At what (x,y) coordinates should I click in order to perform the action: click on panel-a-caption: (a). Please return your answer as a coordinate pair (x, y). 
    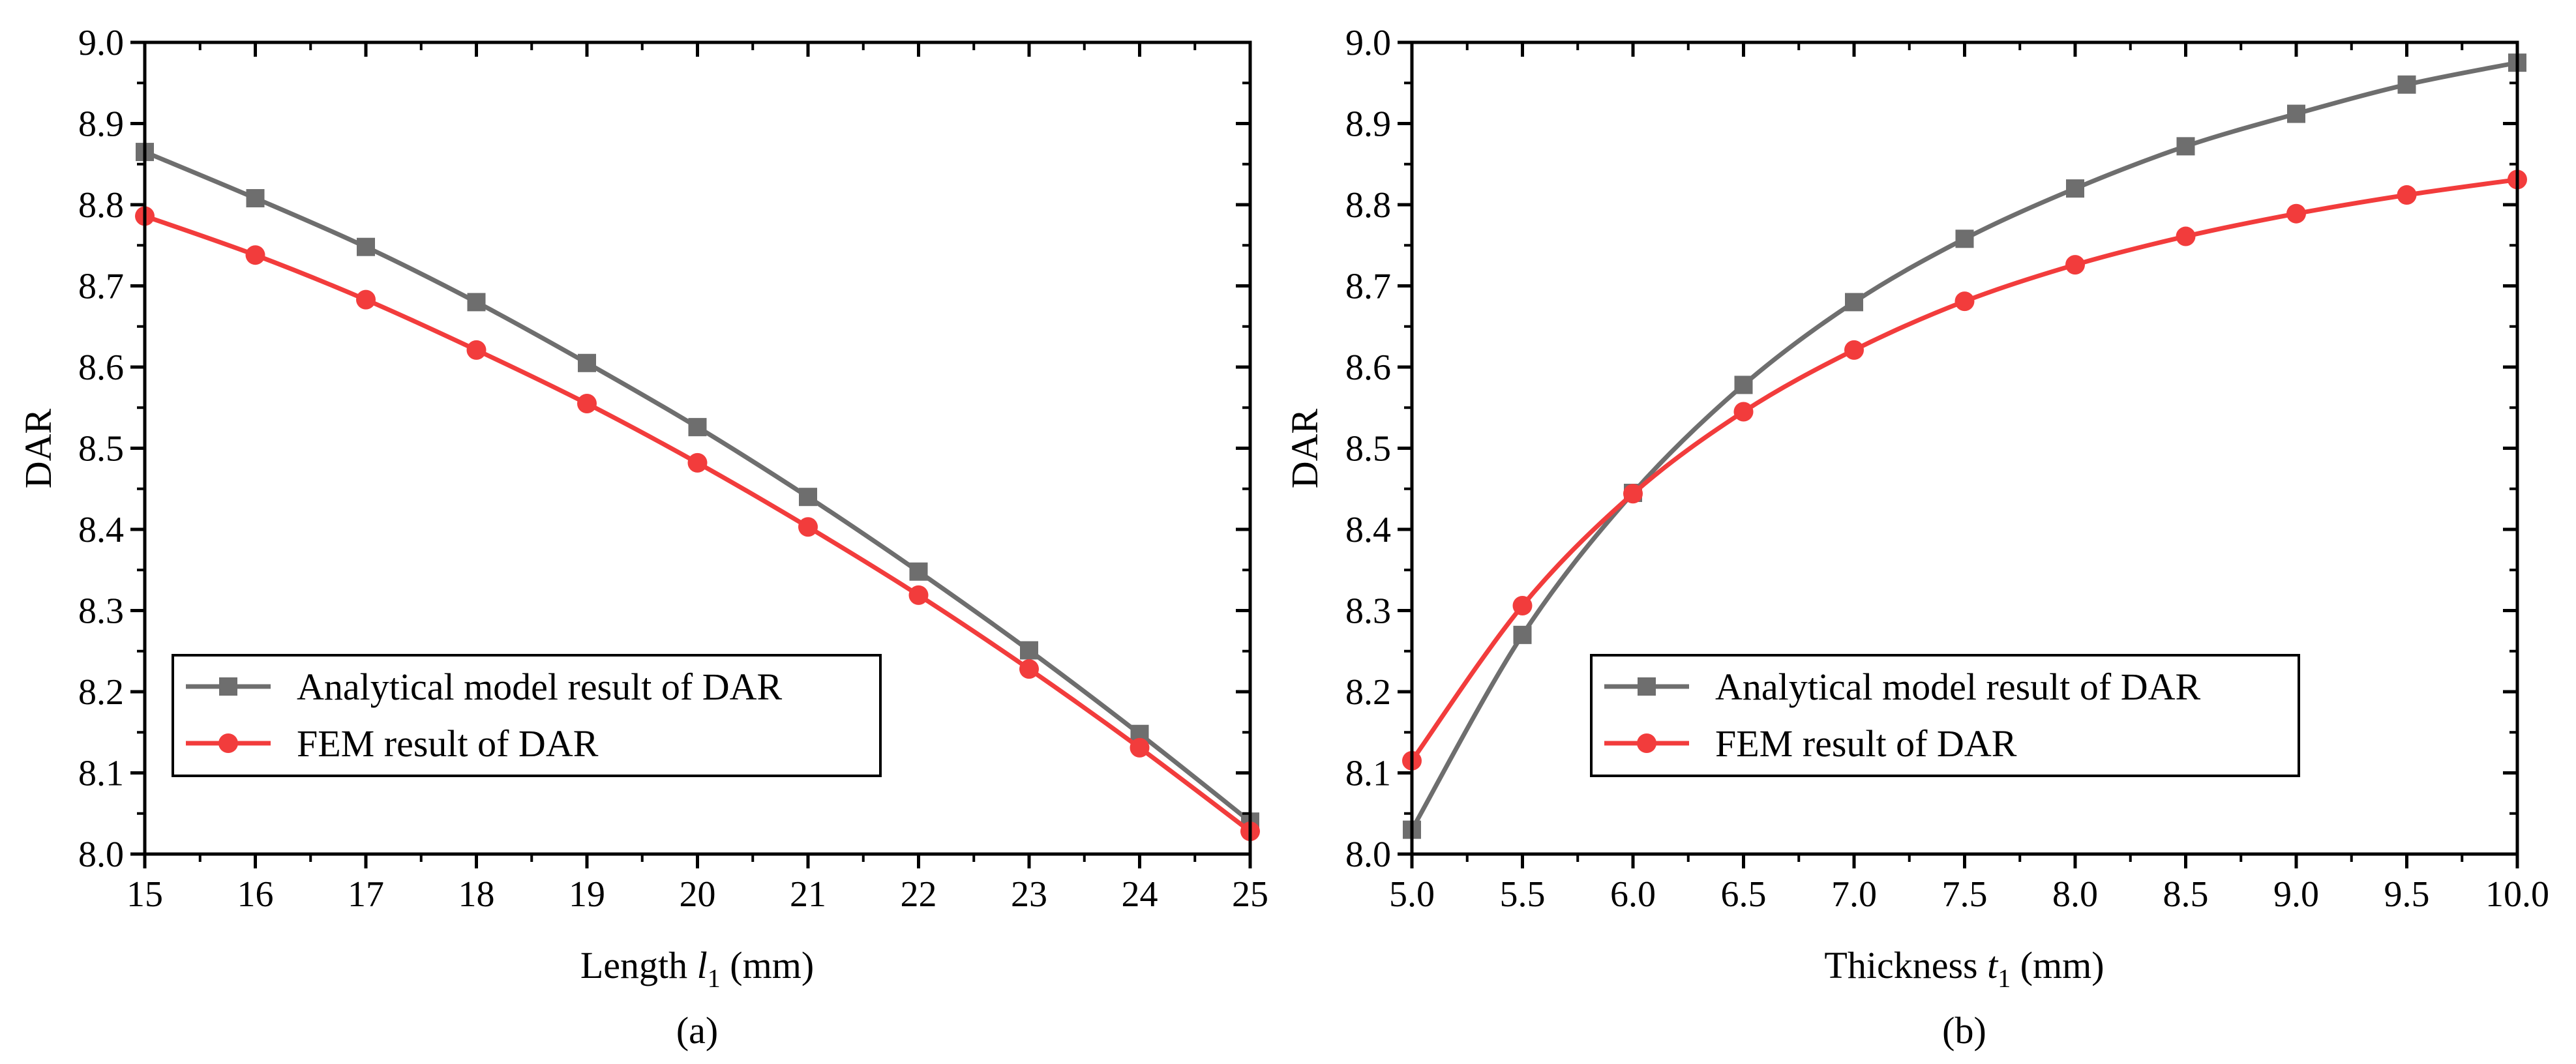
    Looking at the image, I should click on (697, 1030).